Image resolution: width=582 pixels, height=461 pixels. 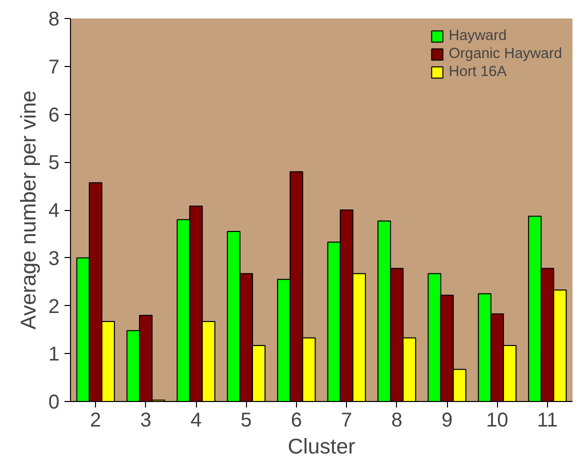 I want to click on y-tick-label: 0, so click(x=54, y=403).